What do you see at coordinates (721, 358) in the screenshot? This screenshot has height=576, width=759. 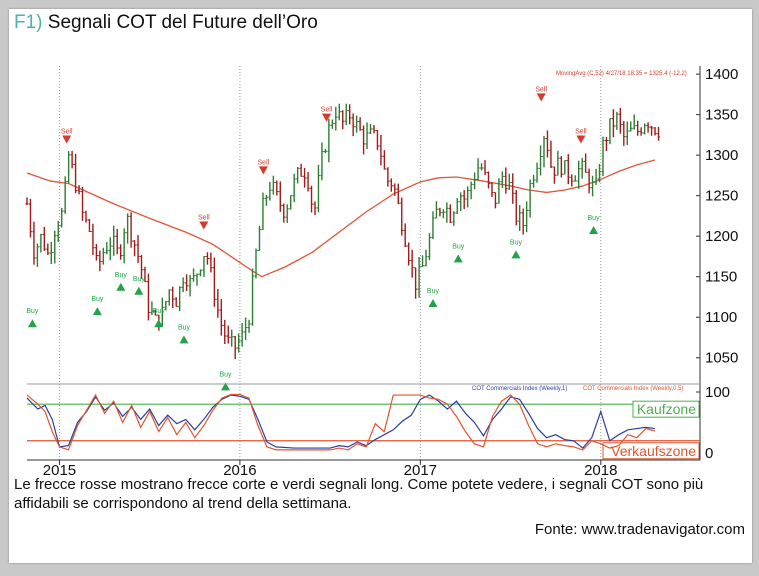 I see `price-tick-label: 1050` at bounding box center [721, 358].